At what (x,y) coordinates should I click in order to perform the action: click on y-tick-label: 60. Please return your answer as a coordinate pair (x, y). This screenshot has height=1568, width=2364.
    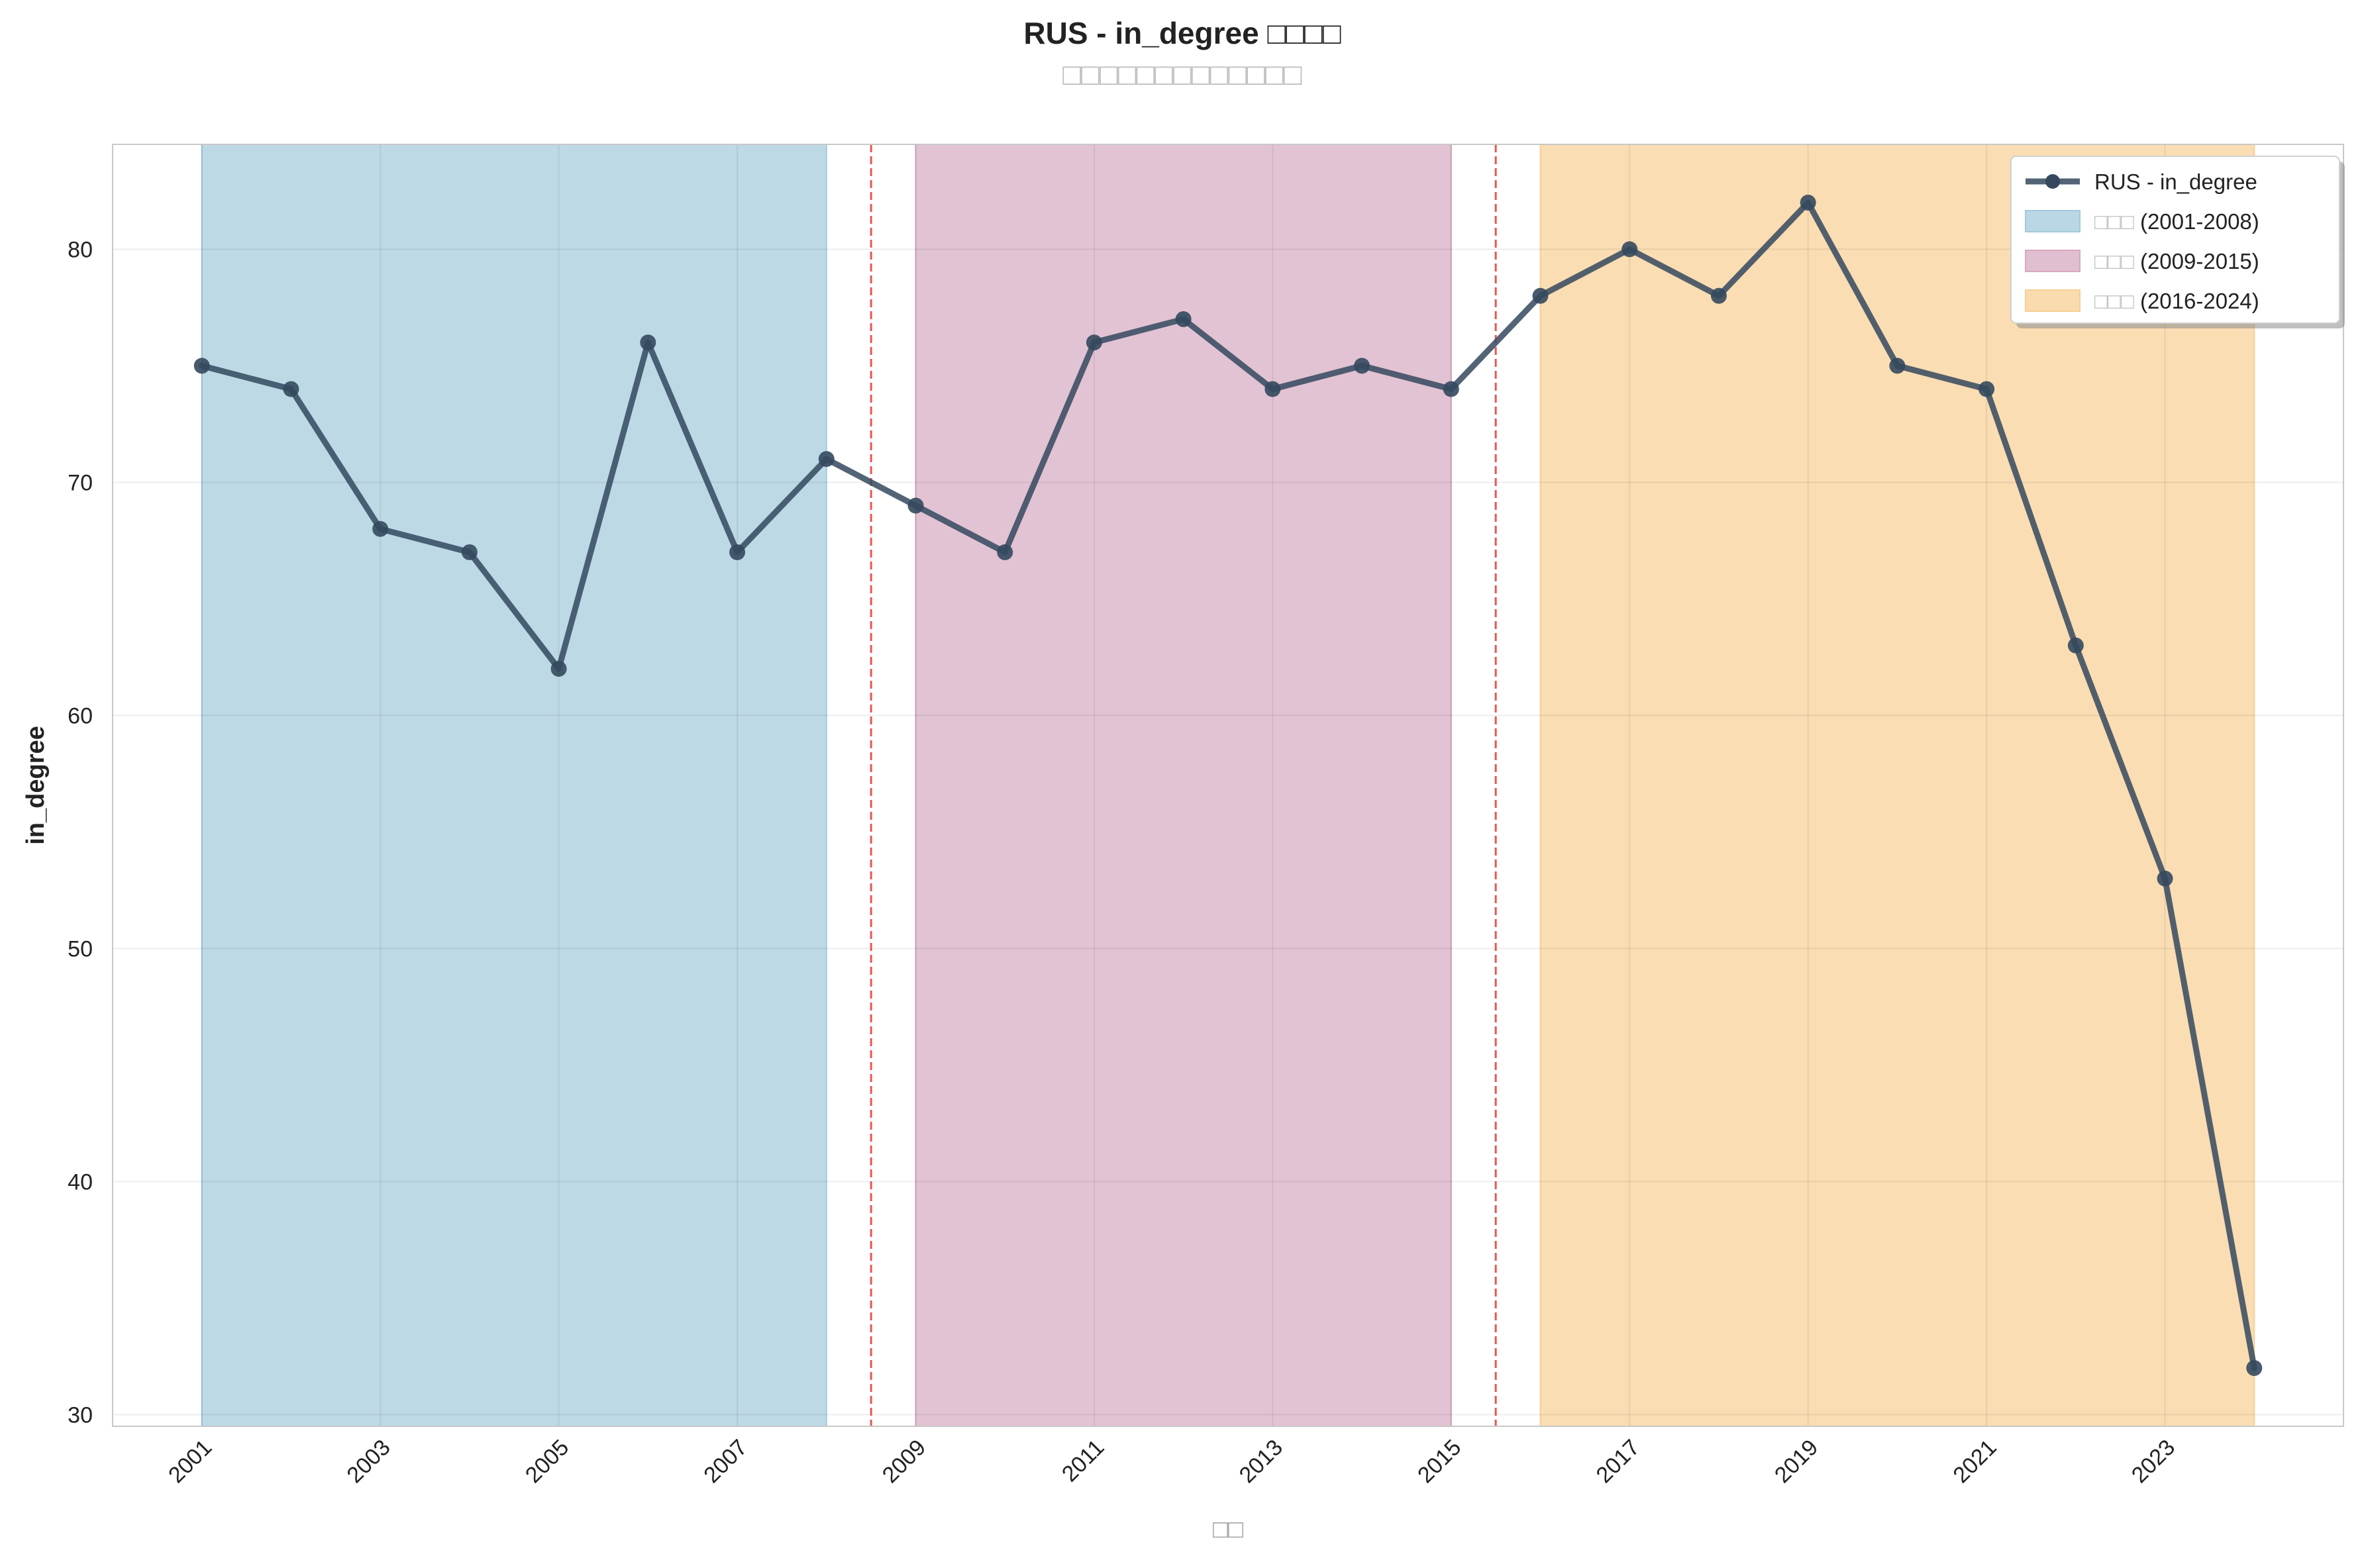
    Looking at the image, I should click on (81, 715).